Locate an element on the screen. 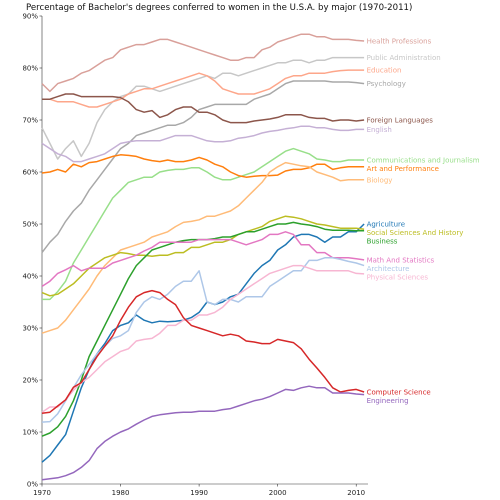 This screenshot has width=500, height=500. y-tick-label: 40% is located at coordinates (30, 277).